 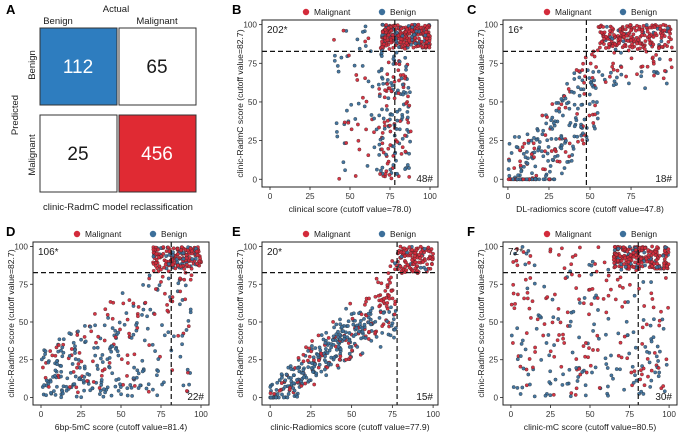 What do you see at coordinates (250, 247) in the screenshot?
I see `y-tick-label: 100` at bounding box center [250, 247].